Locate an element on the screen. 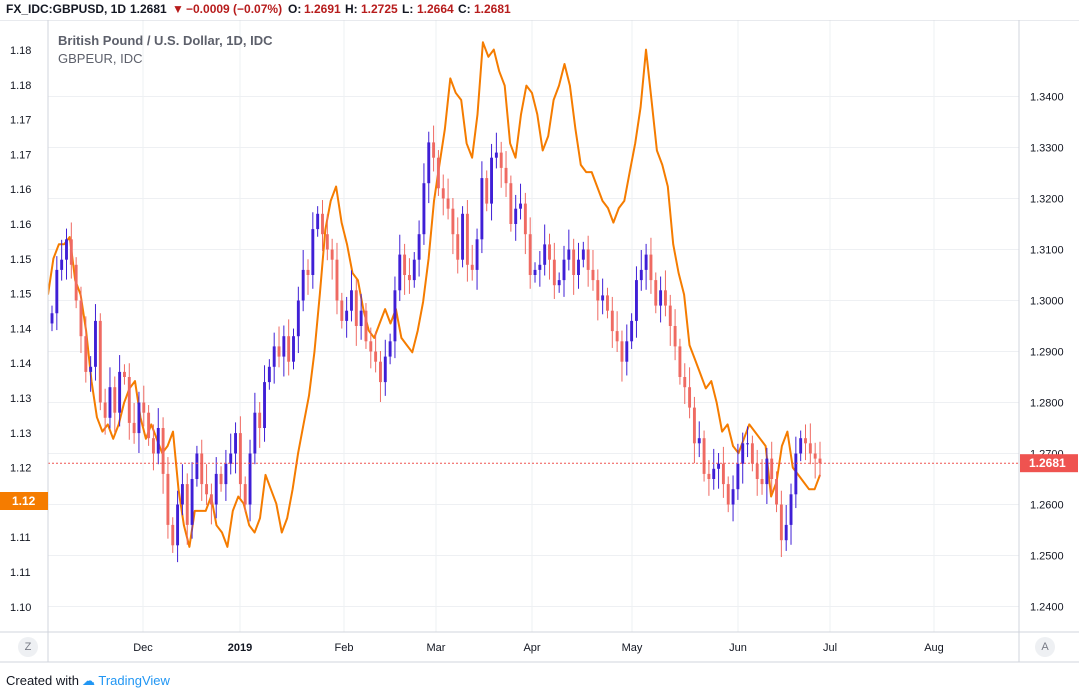  x-axis-tick-labels: Dec 2019 Feb Mar Apr May Jun Jul Aug is located at coordinates (538, 648).